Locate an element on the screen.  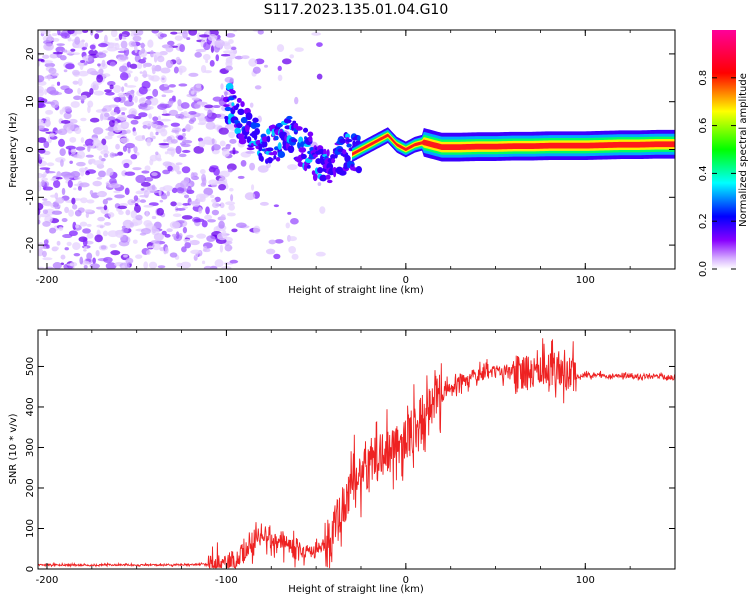
colorbar-tick-label: 0.6 is located at coordinates (703, 126).